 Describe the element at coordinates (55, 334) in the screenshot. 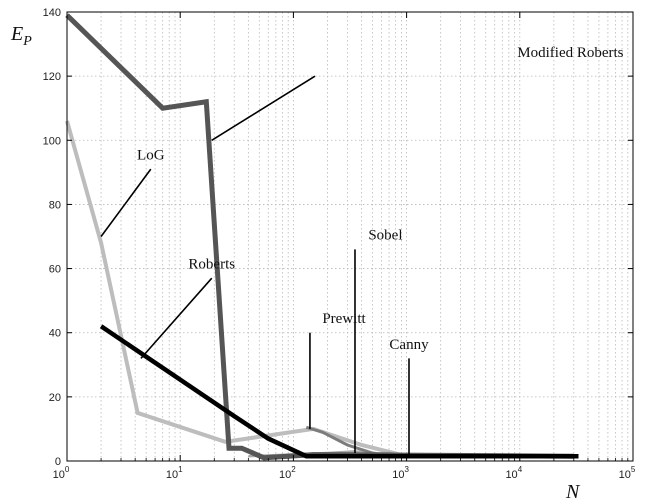

I see `y-tick-label: 40` at that location.